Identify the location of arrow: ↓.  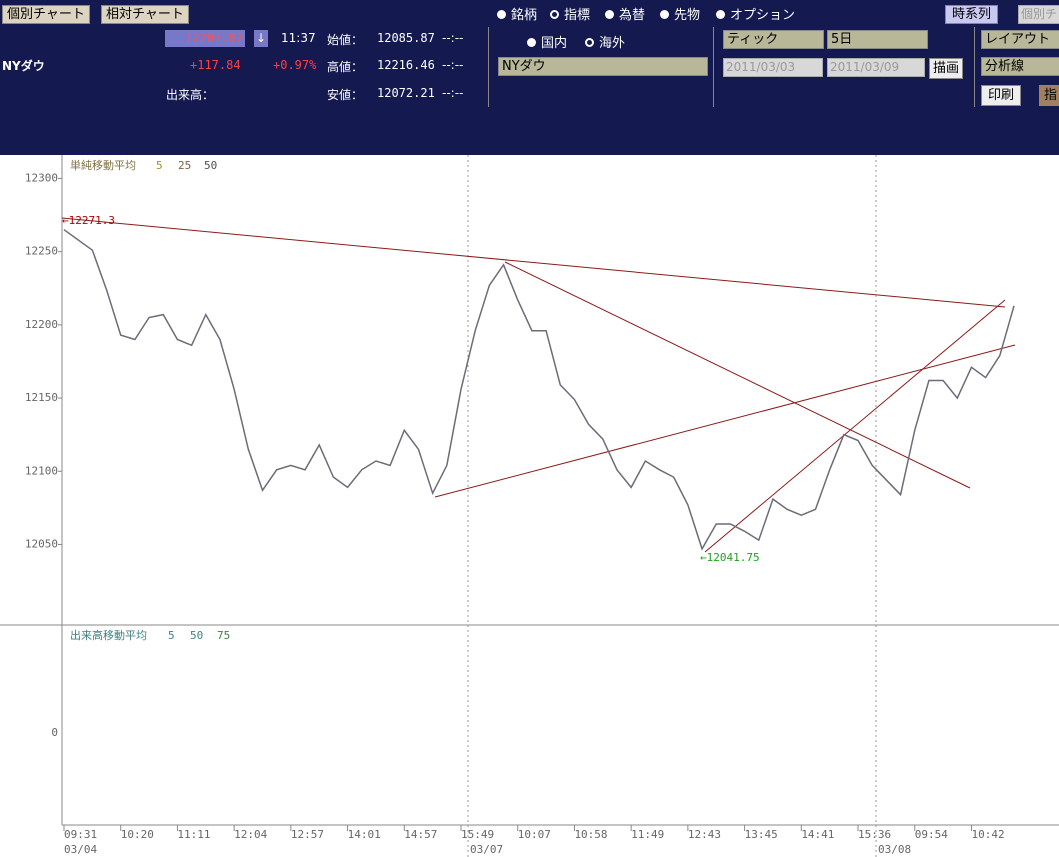
(261, 38).